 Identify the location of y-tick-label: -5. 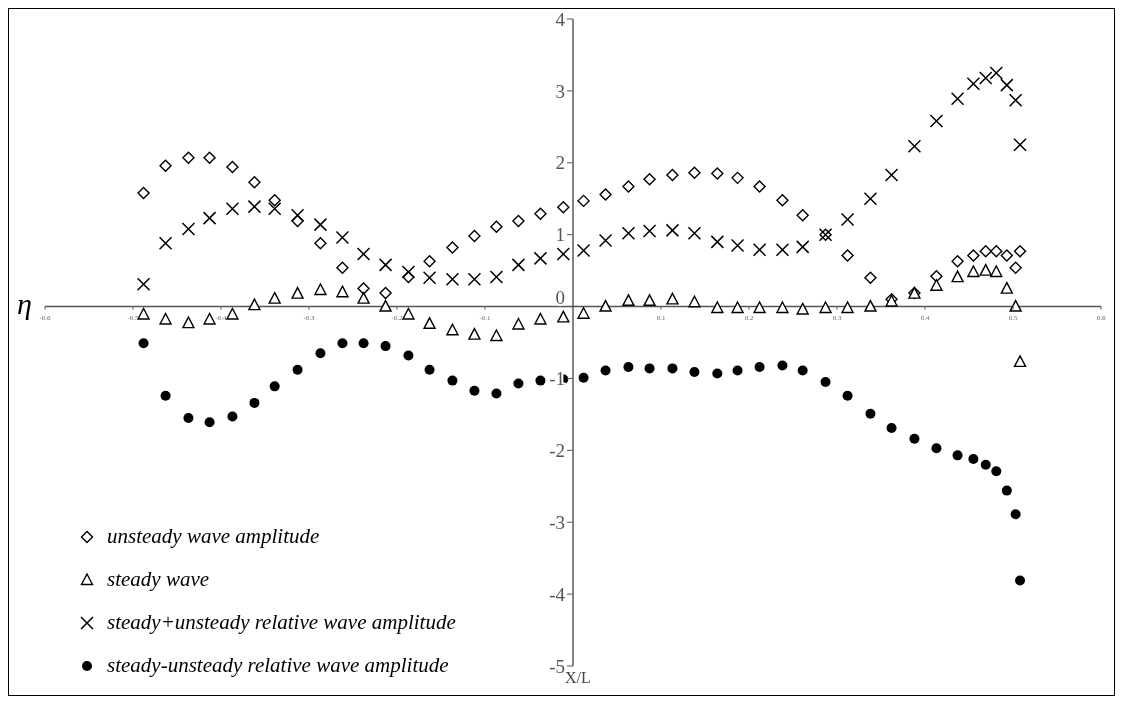
(557, 666).